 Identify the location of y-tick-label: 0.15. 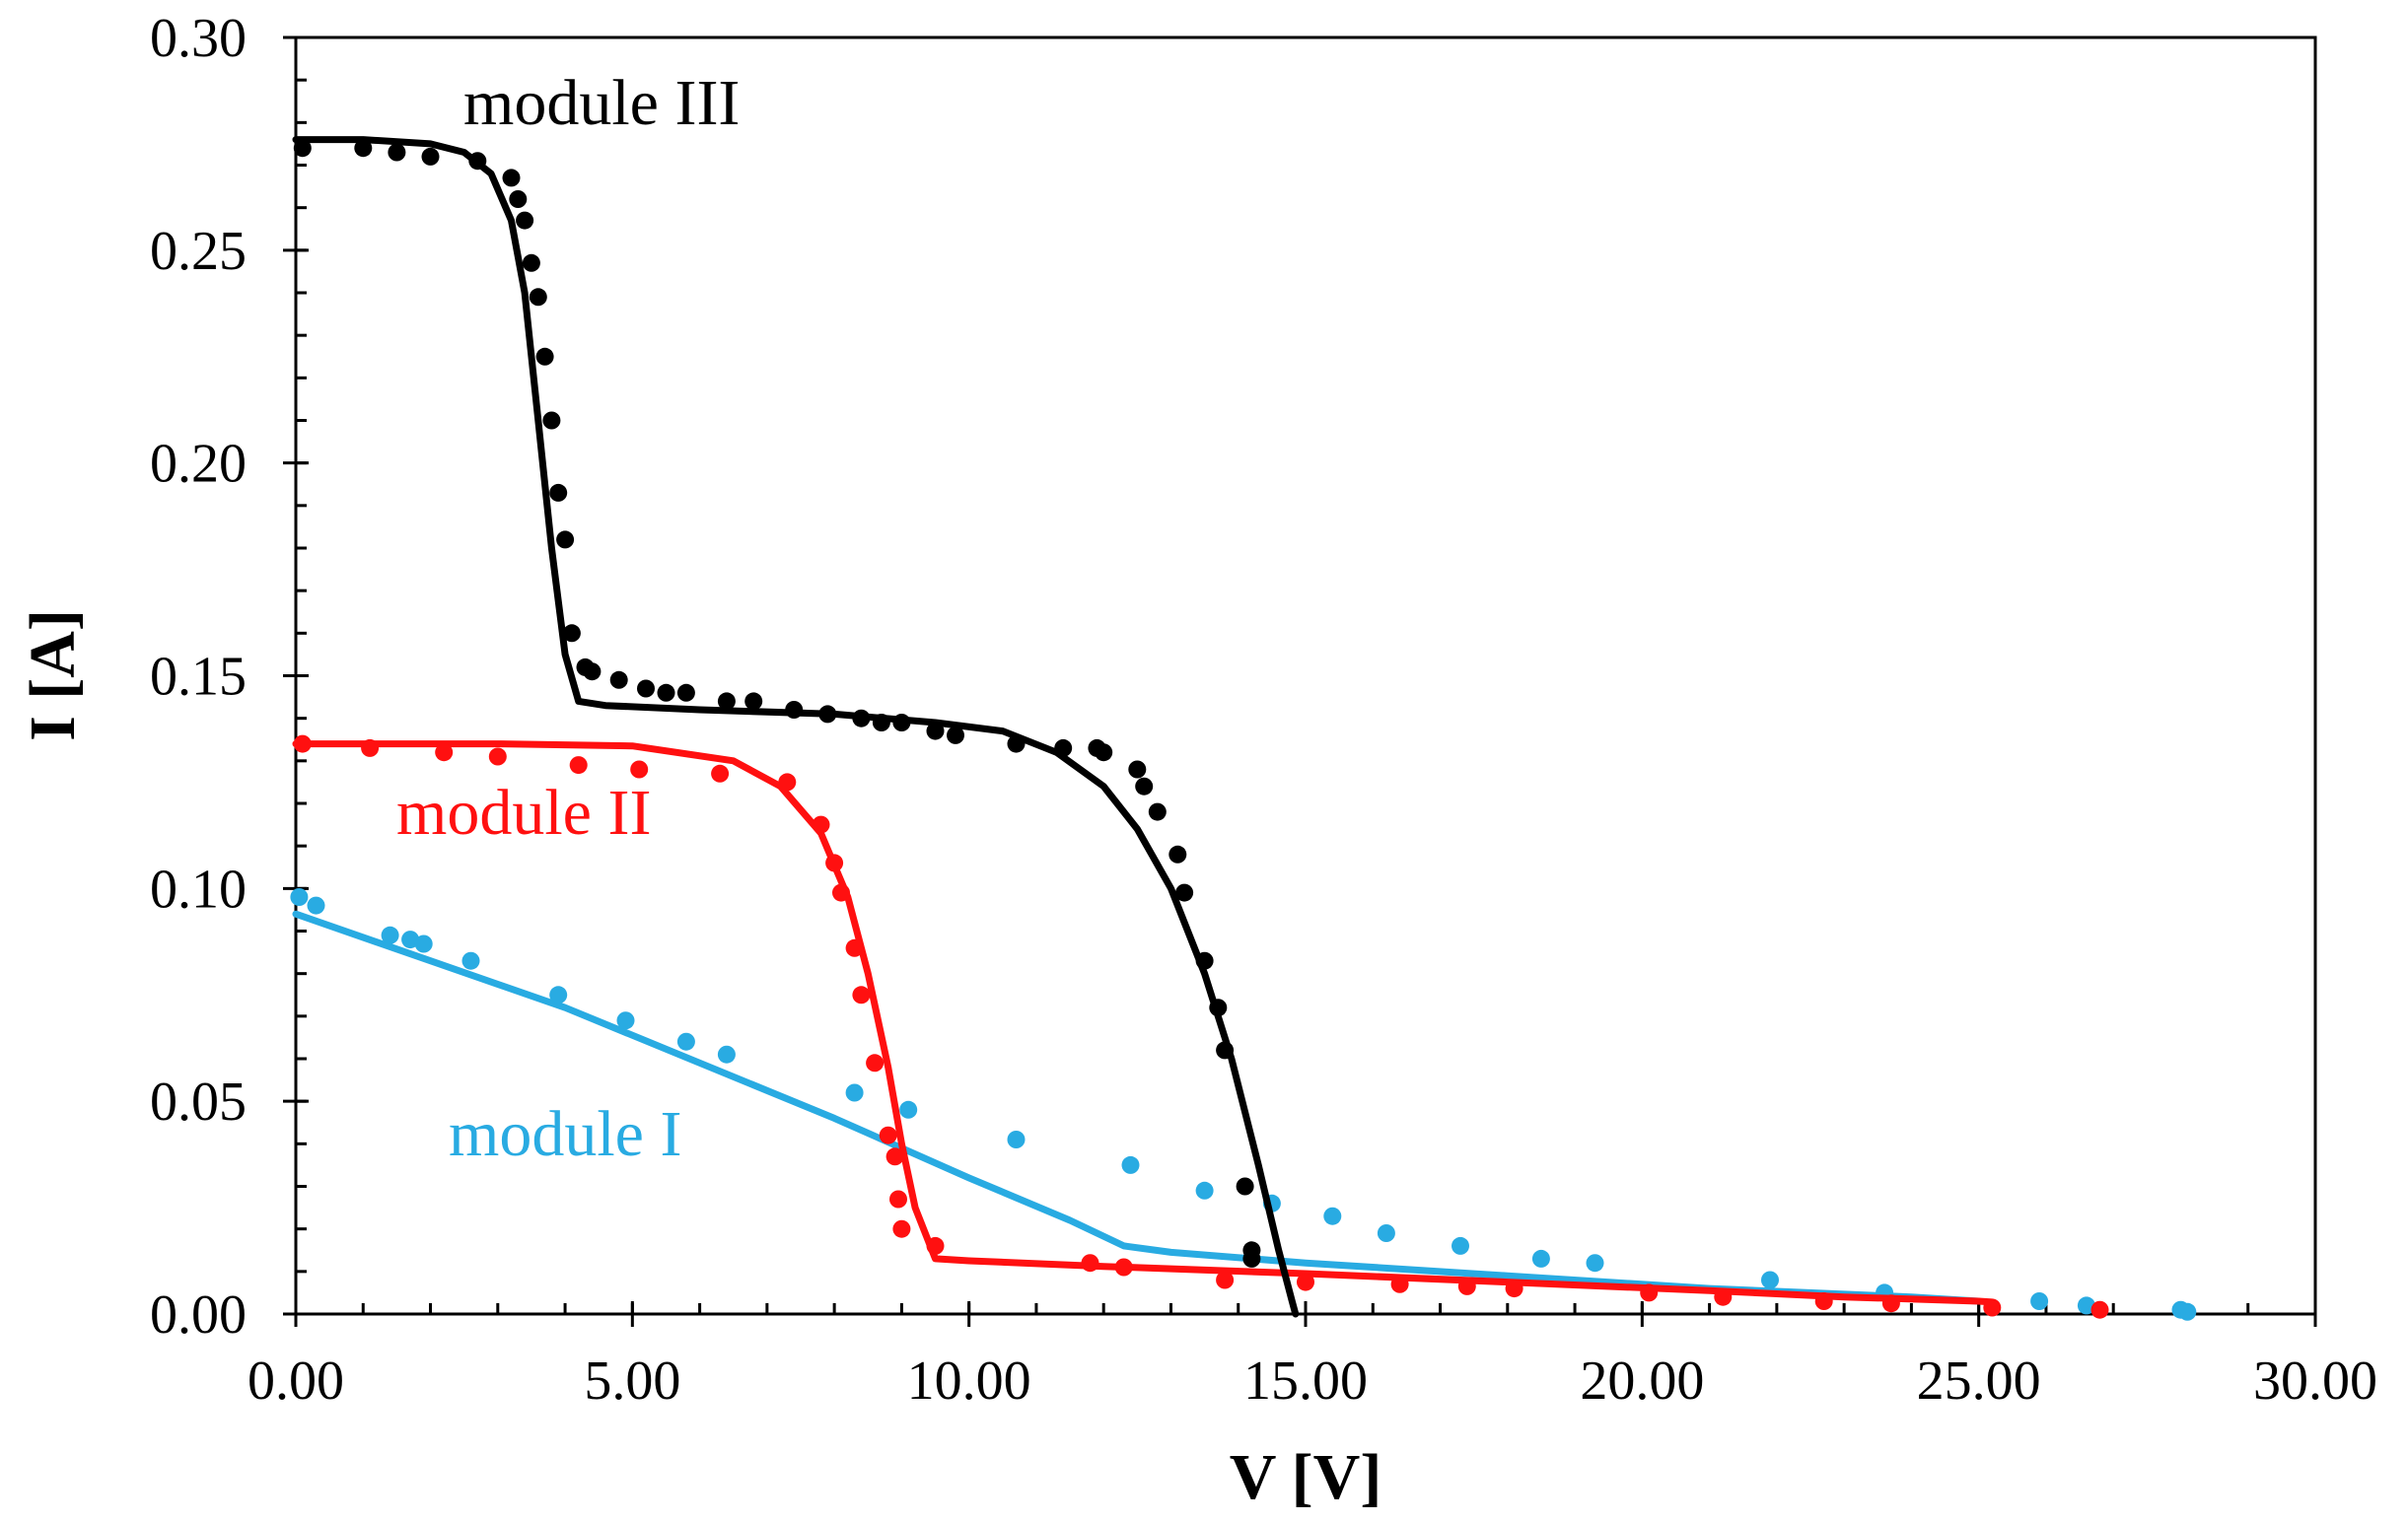
(198, 677).